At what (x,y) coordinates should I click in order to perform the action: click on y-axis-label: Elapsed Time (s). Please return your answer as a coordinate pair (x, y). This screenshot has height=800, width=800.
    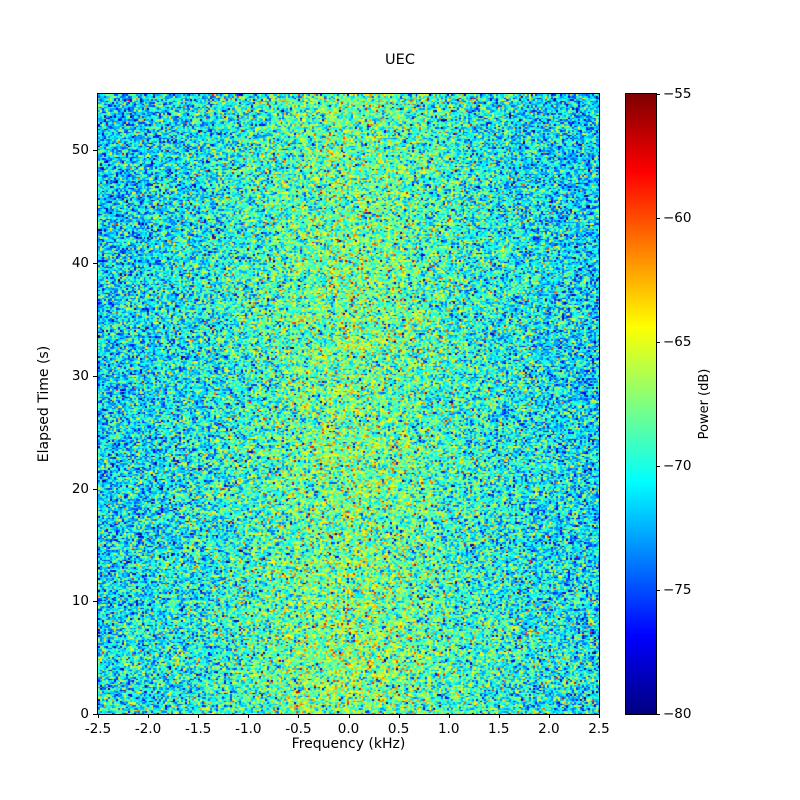
    Looking at the image, I should click on (44, 404).